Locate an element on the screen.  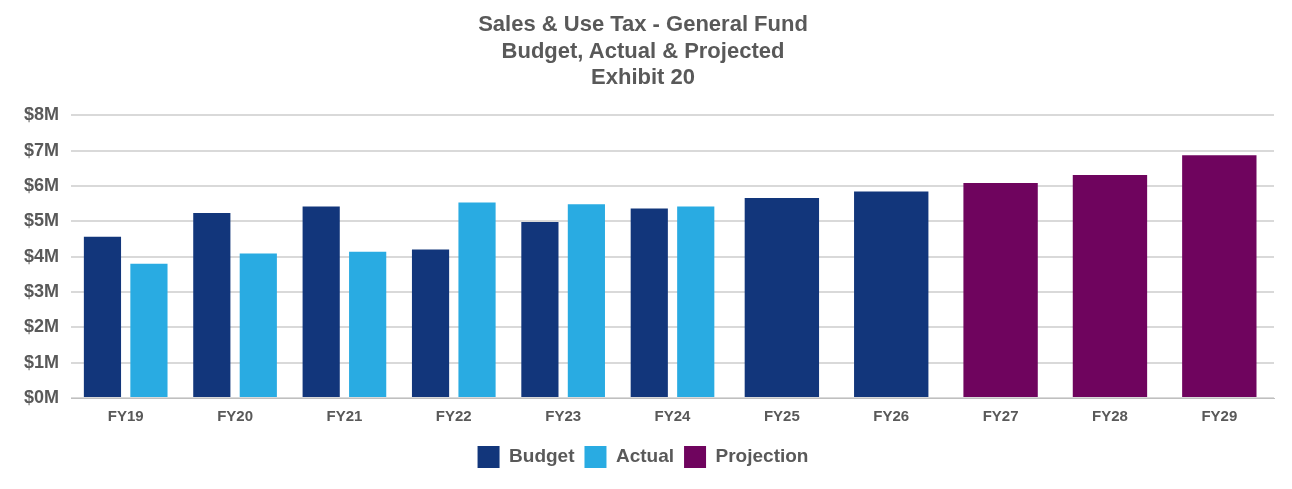
x-tick-label: FY28 is located at coordinates (1110, 416).